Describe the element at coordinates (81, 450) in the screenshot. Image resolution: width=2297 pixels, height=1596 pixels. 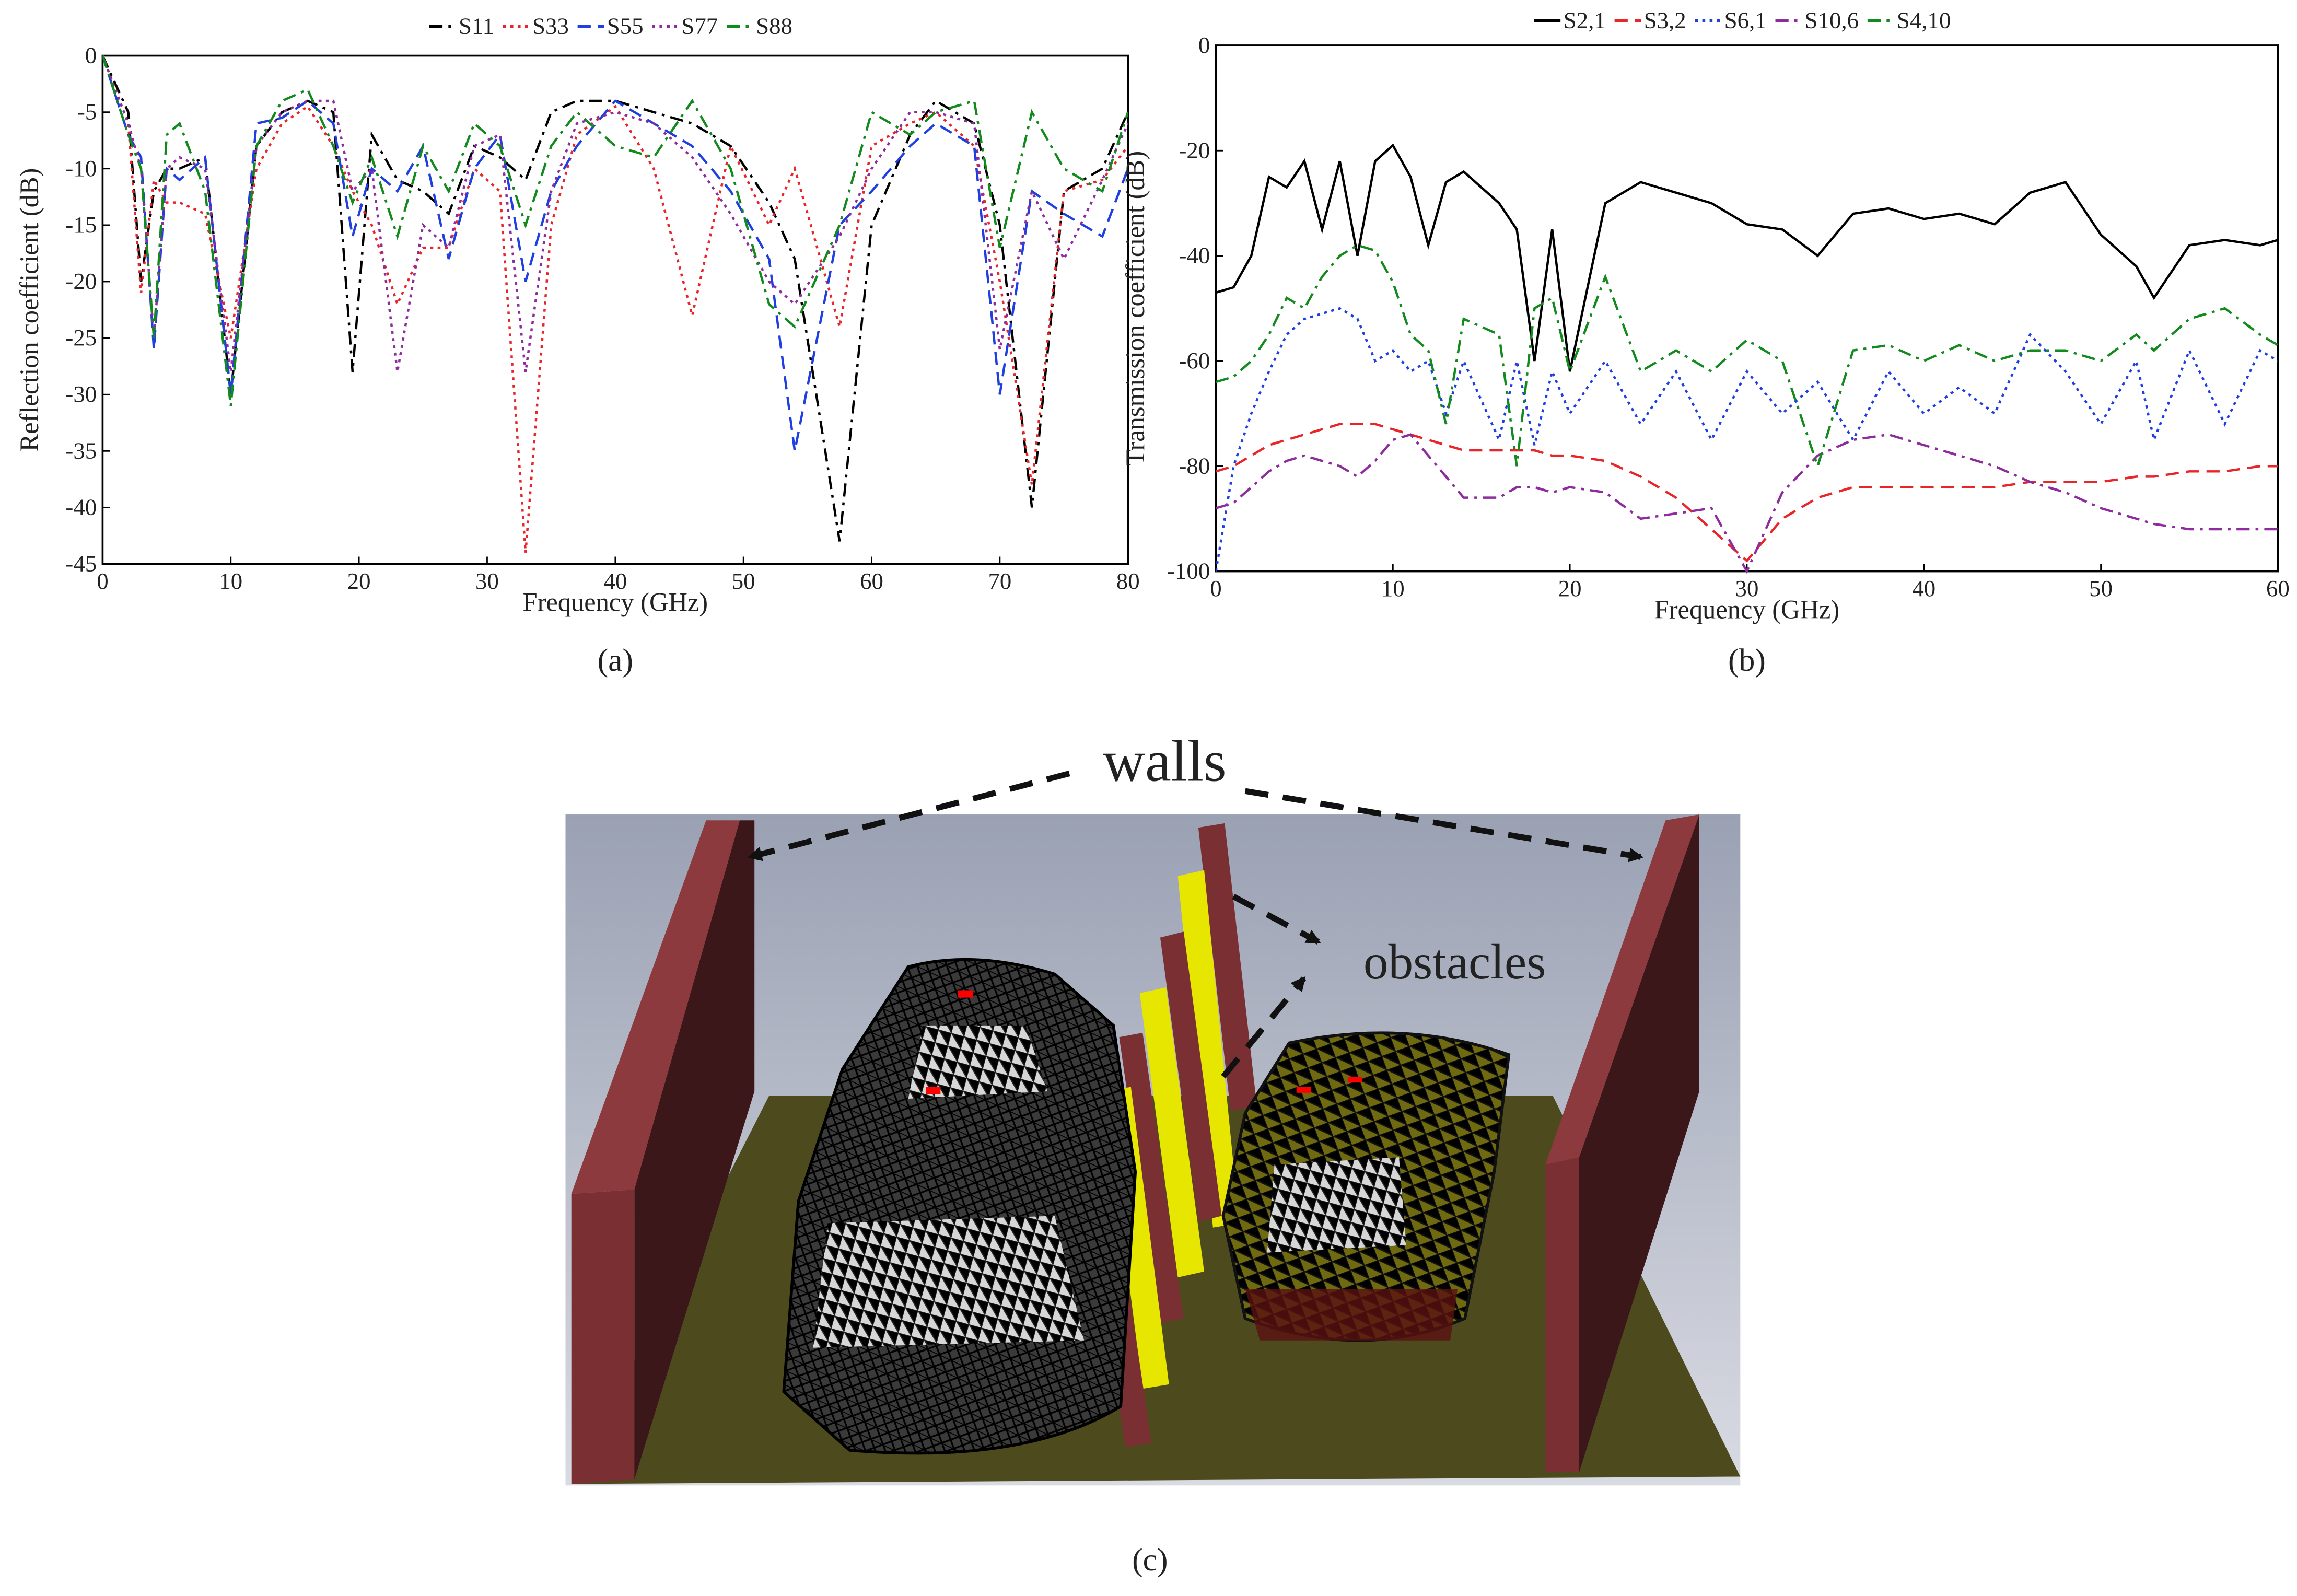
I see `y-tick-label: -35` at that location.